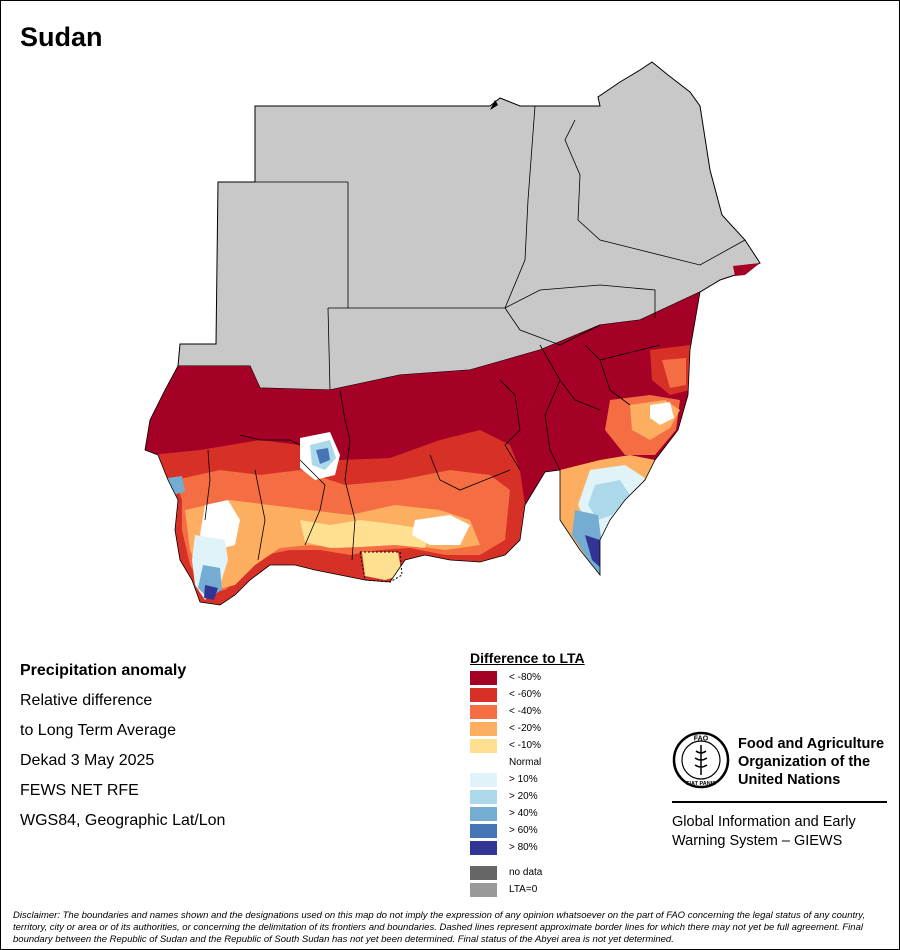 The height and width of the screenshot is (950, 900). Describe the element at coordinates (523, 796) in the screenshot. I see `legend-label: > 20%` at that location.